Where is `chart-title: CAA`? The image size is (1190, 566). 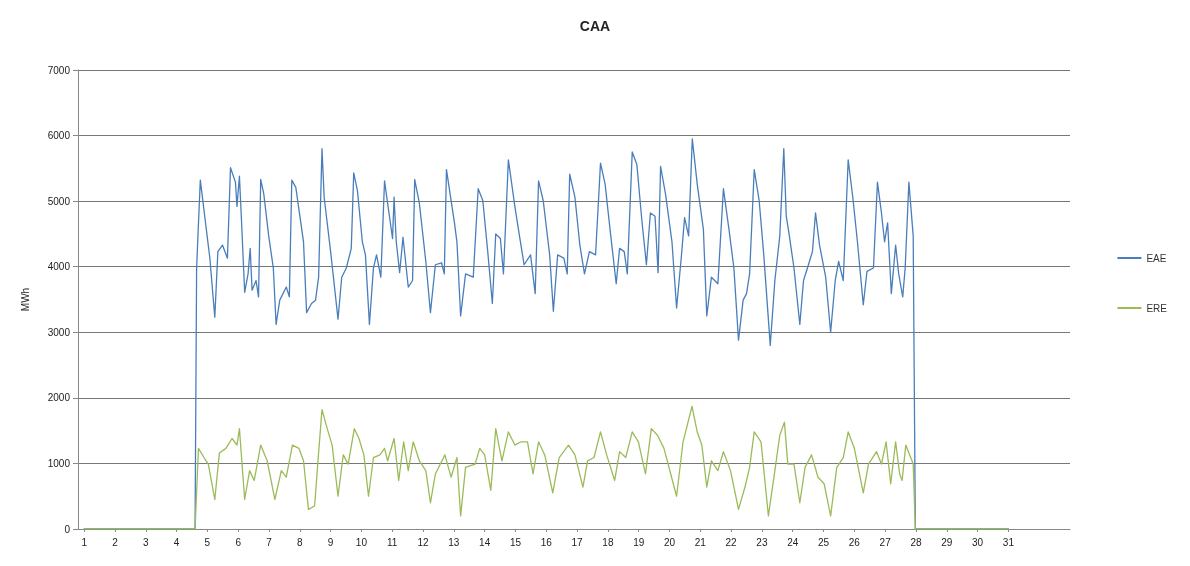
chart-title: CAA is located at coordinates (595, 26).